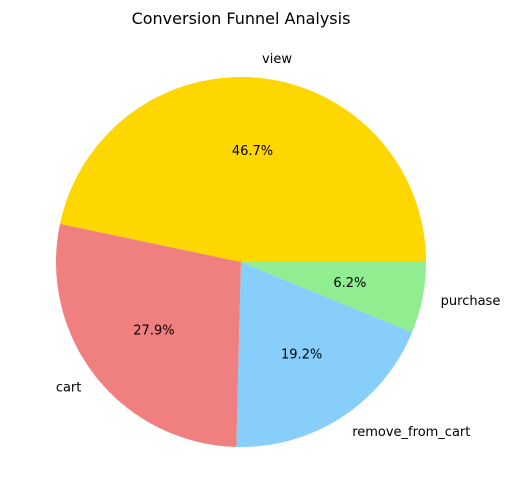 This screenshot has height=504, width=514. I want to click on slice-label-purchase: purchase, so click(471, 301).